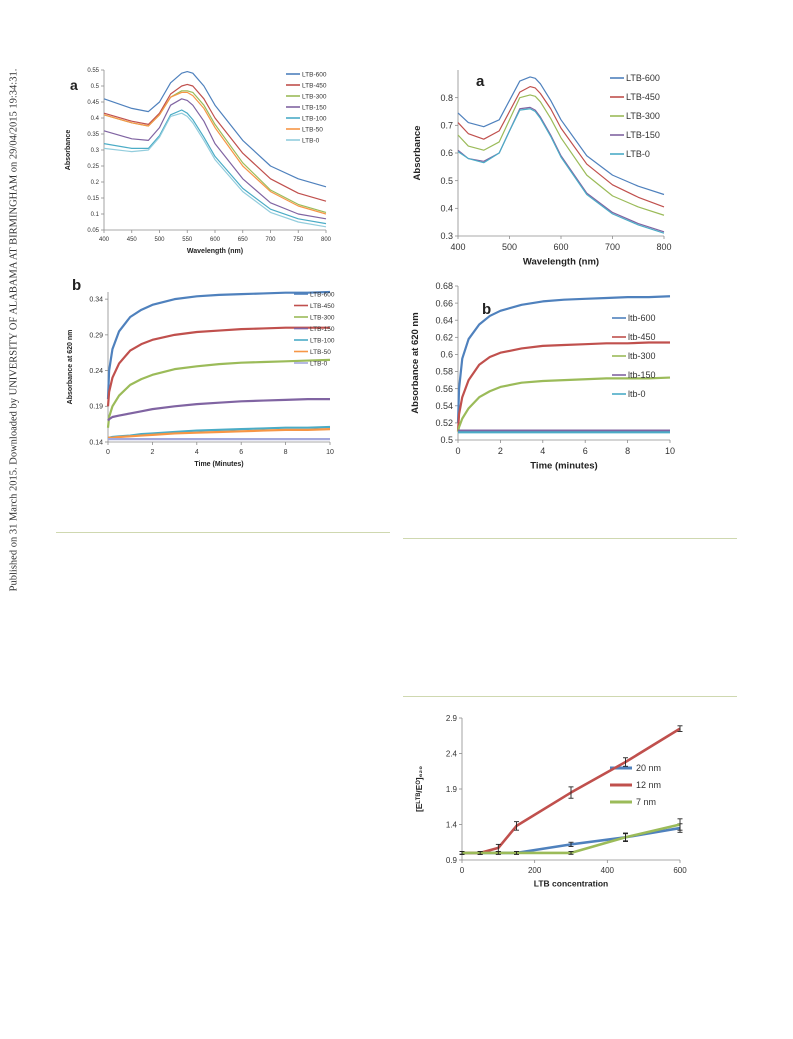 Image resolution: width=793 pixels, height=1039 pixels. Describe the element at coordinates (500, 451) in the screenshot. I see `x-tick-label: 2` at that location.